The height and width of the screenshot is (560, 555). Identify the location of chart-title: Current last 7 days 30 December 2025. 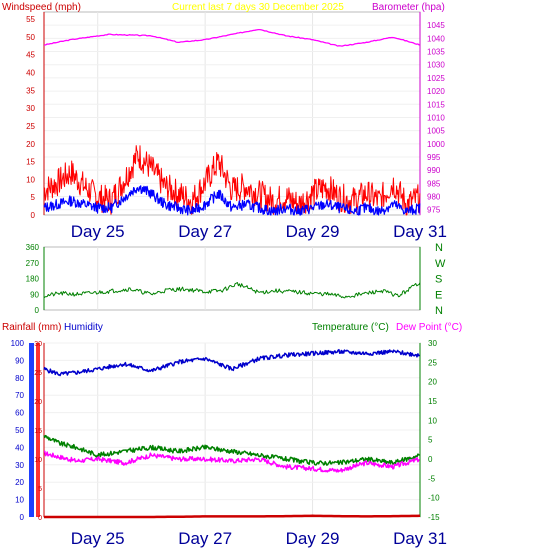
(258, 7).